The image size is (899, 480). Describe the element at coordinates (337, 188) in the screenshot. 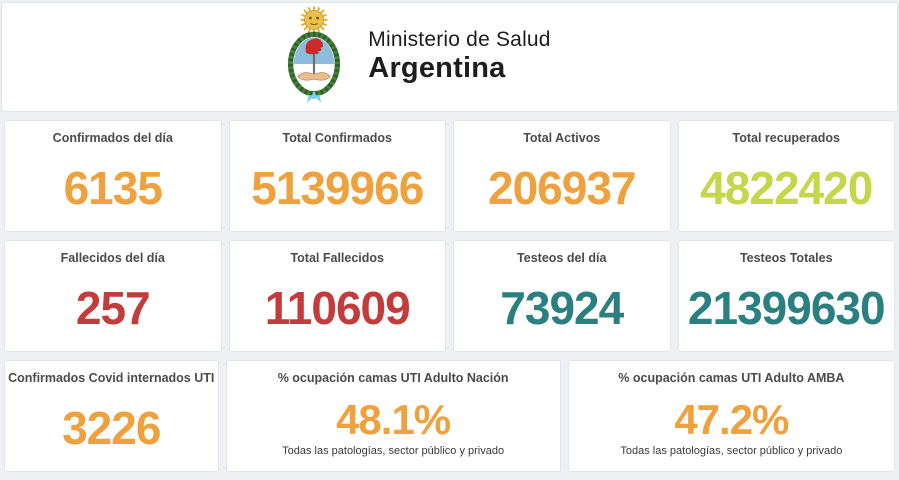

I see `stat-value: 5139966` at that location.